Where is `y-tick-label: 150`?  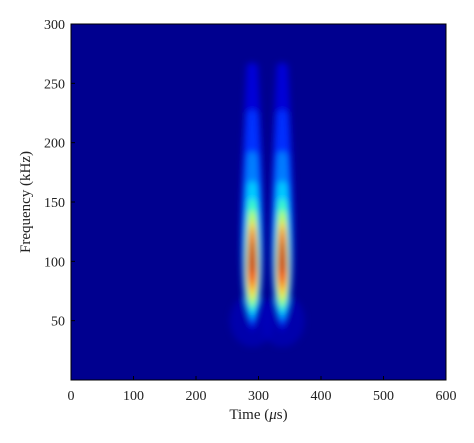 y-tick-label: 150 is located at coordinates (54, 203).